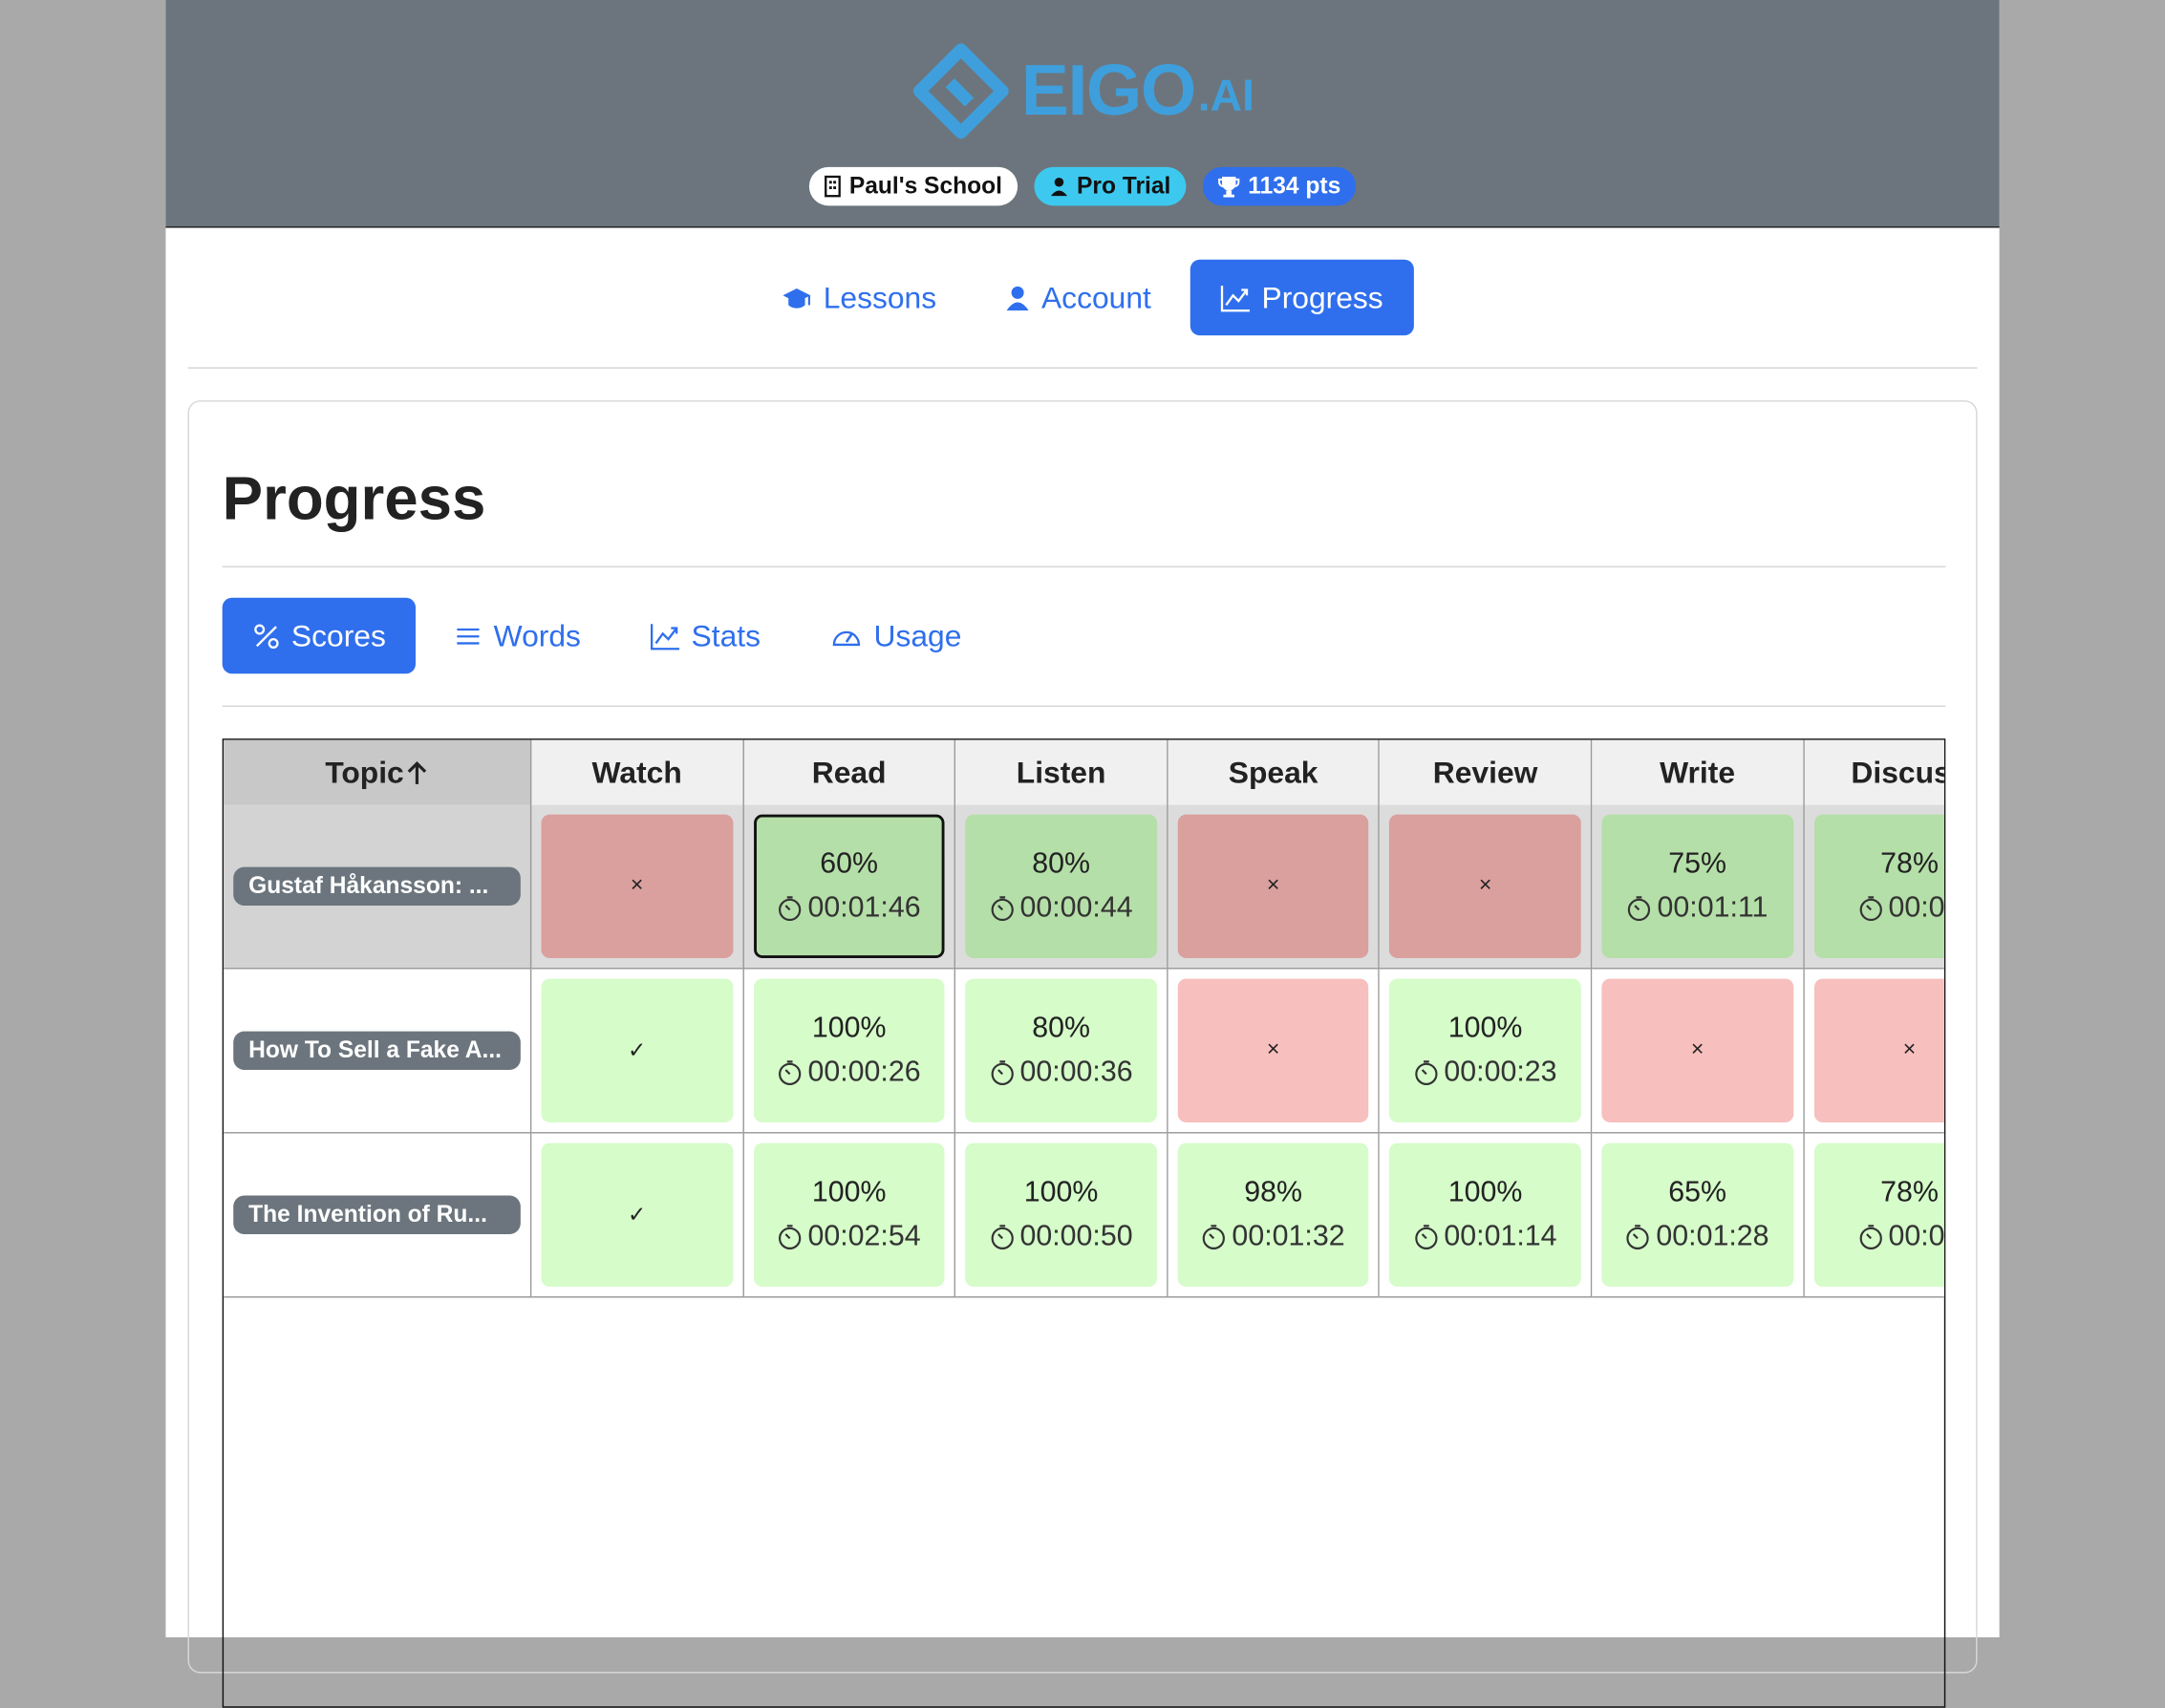 Image resolution: width=2165 pixels, height=1708 pixels. What do you see at coordinates (1697, 886) in the screenshot?
I see `score-box: 75% 00:01:11` at bounding box center [1697, 886].